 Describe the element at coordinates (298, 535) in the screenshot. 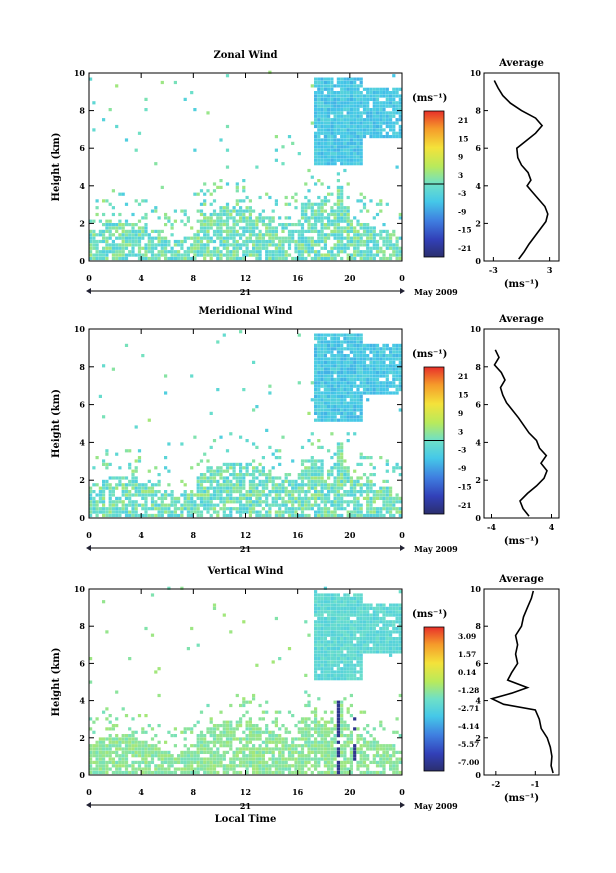

I see `x-tick-label: 16` at that location.